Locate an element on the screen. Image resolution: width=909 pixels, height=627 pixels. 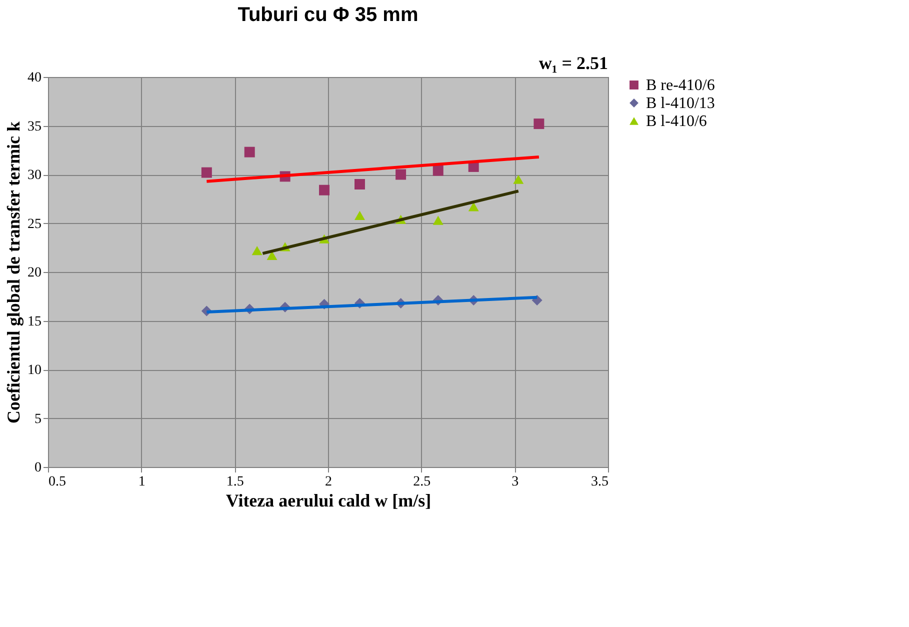
x-tick-label: 3.5 is located at coordinates (599, 482).